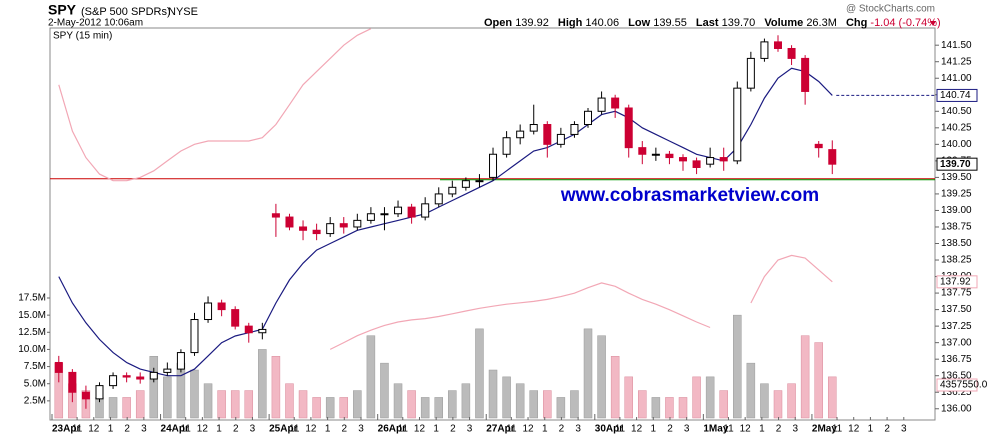 The width and height of the screenshot is (990, 438). I want to click on y2-tick-label: 17.5M, so click(32, 298).